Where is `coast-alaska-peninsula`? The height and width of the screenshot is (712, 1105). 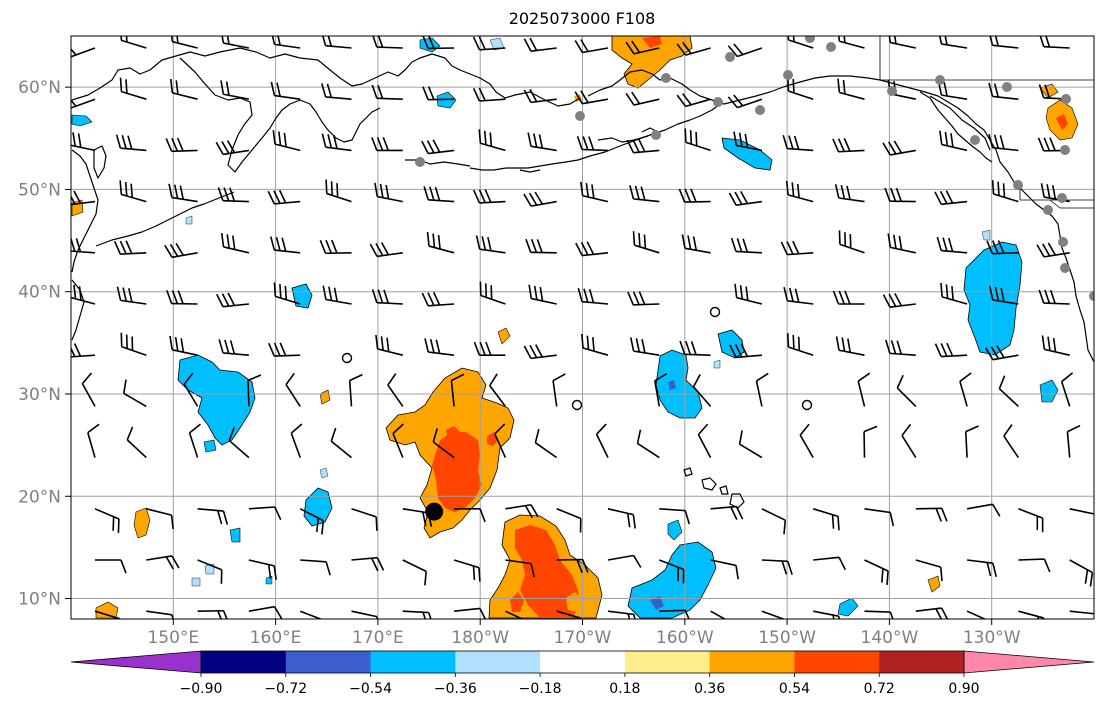
coast-alaska-peninsula is located at coordinates (595, 137).